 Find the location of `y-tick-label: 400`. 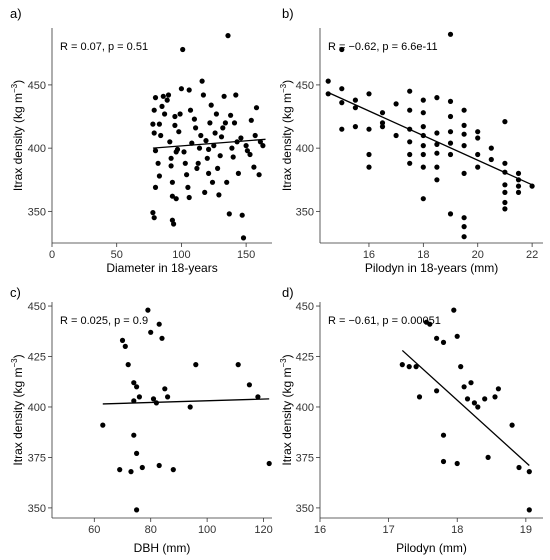

y-tick-label: 400 is located at coordinates (305, 408).